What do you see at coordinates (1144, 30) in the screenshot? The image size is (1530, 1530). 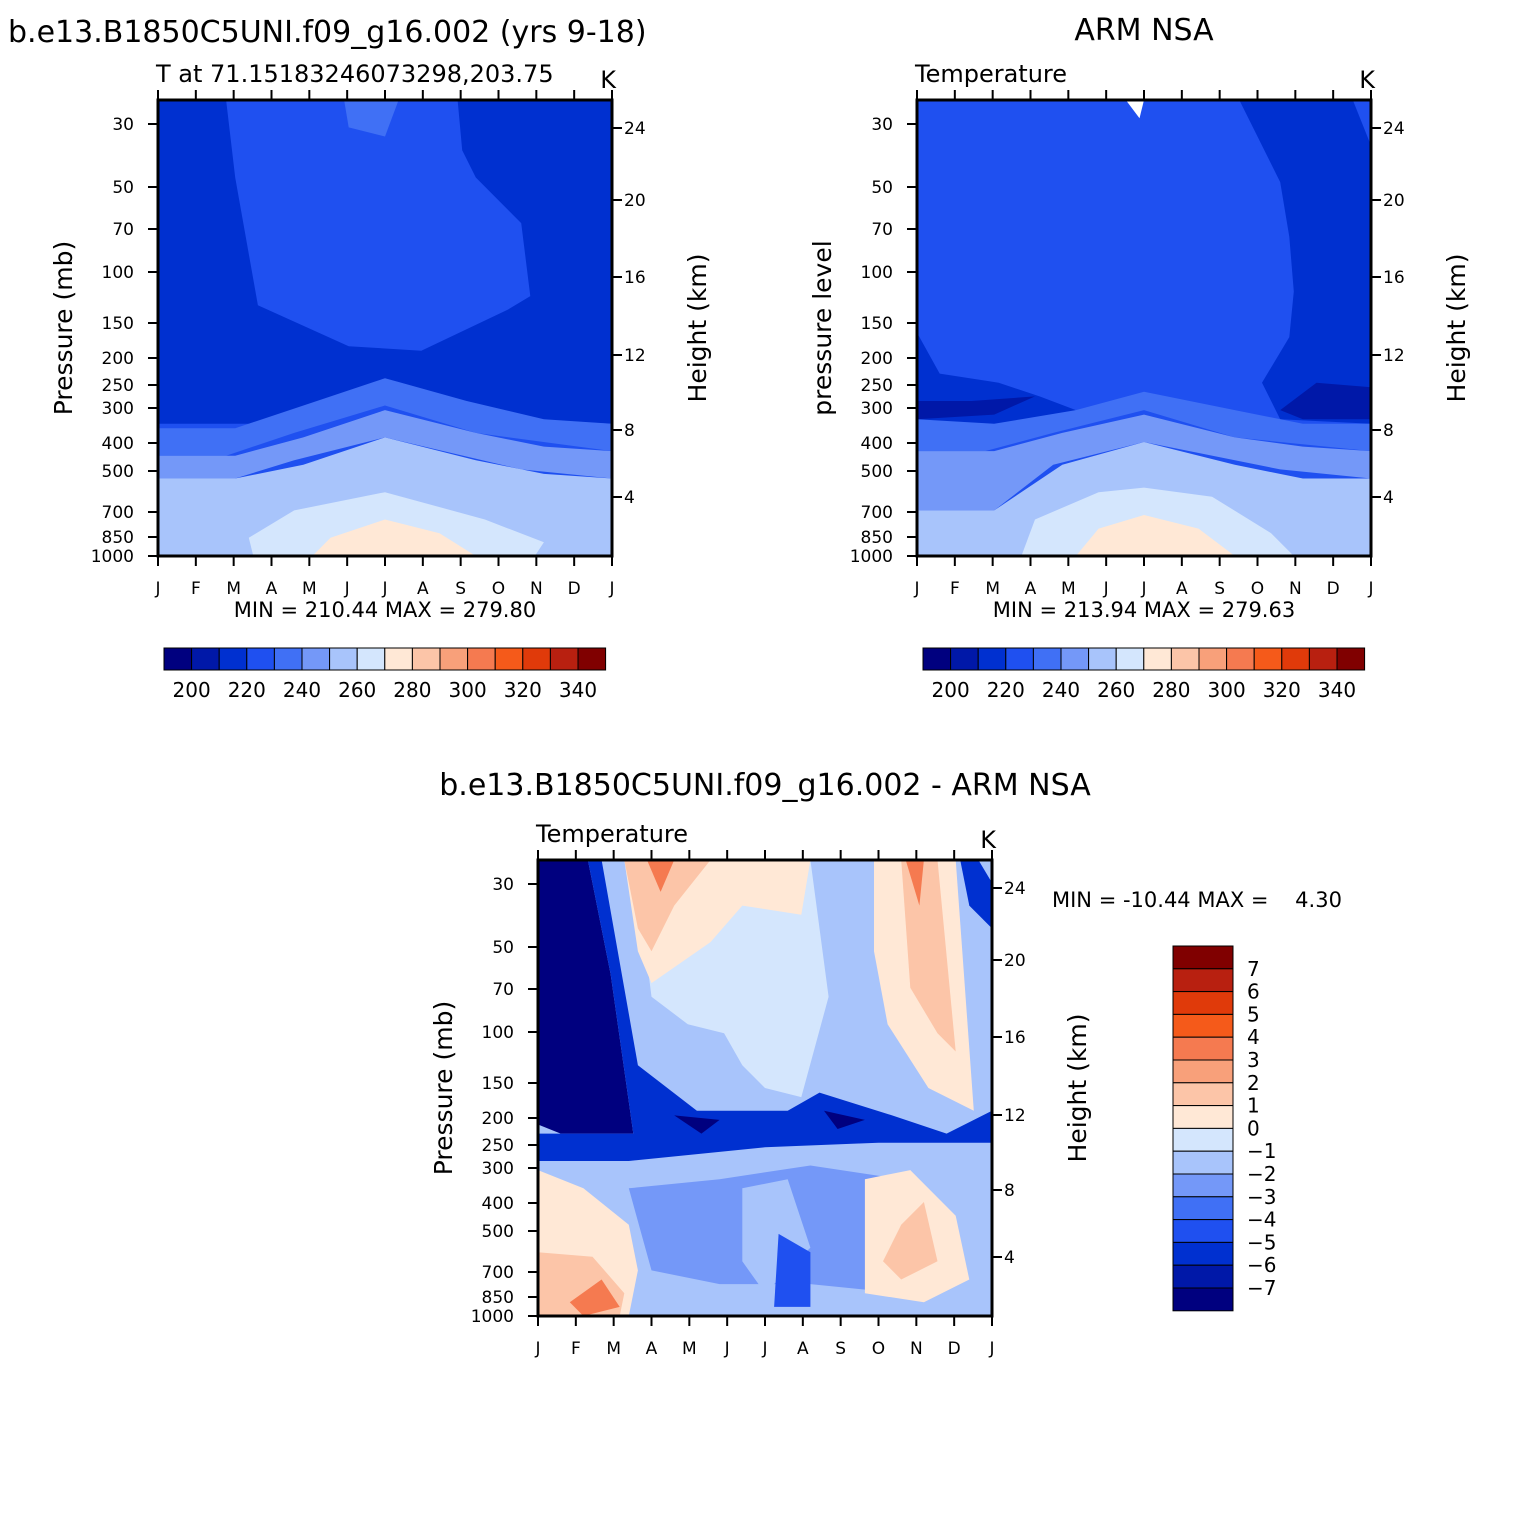 I see `panel-2-title: ARM NSA` at bounding box center [1144, 30].